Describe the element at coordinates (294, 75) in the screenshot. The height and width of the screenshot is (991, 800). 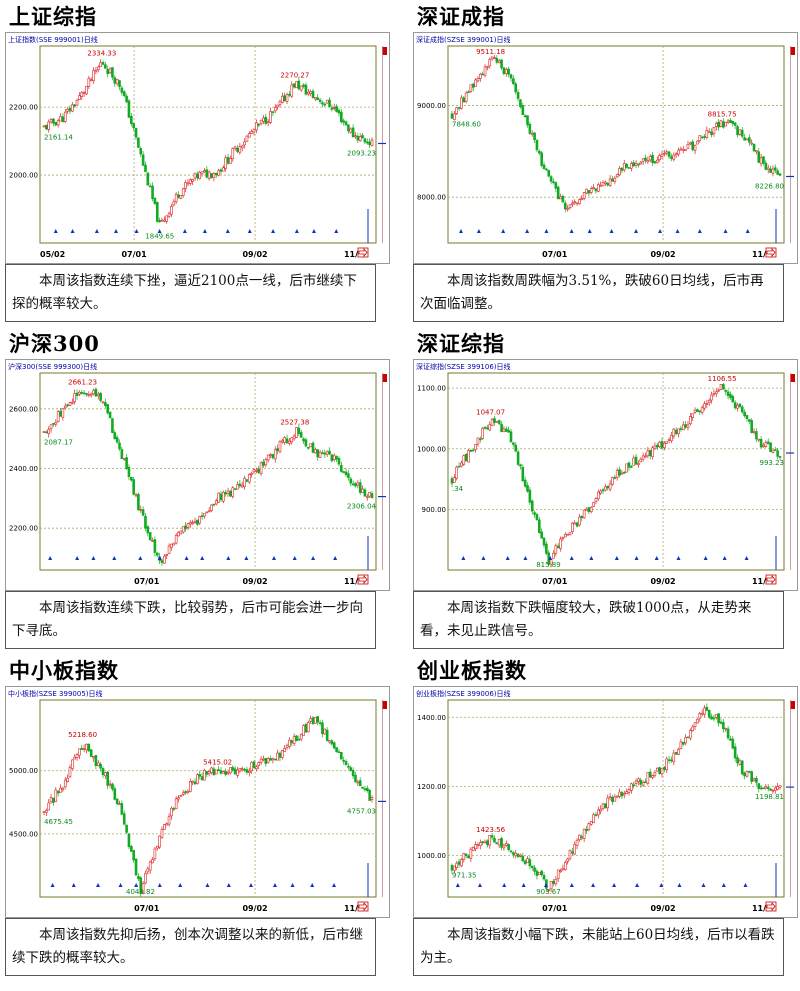
I see `high-annotation: 2270.27` at that location.